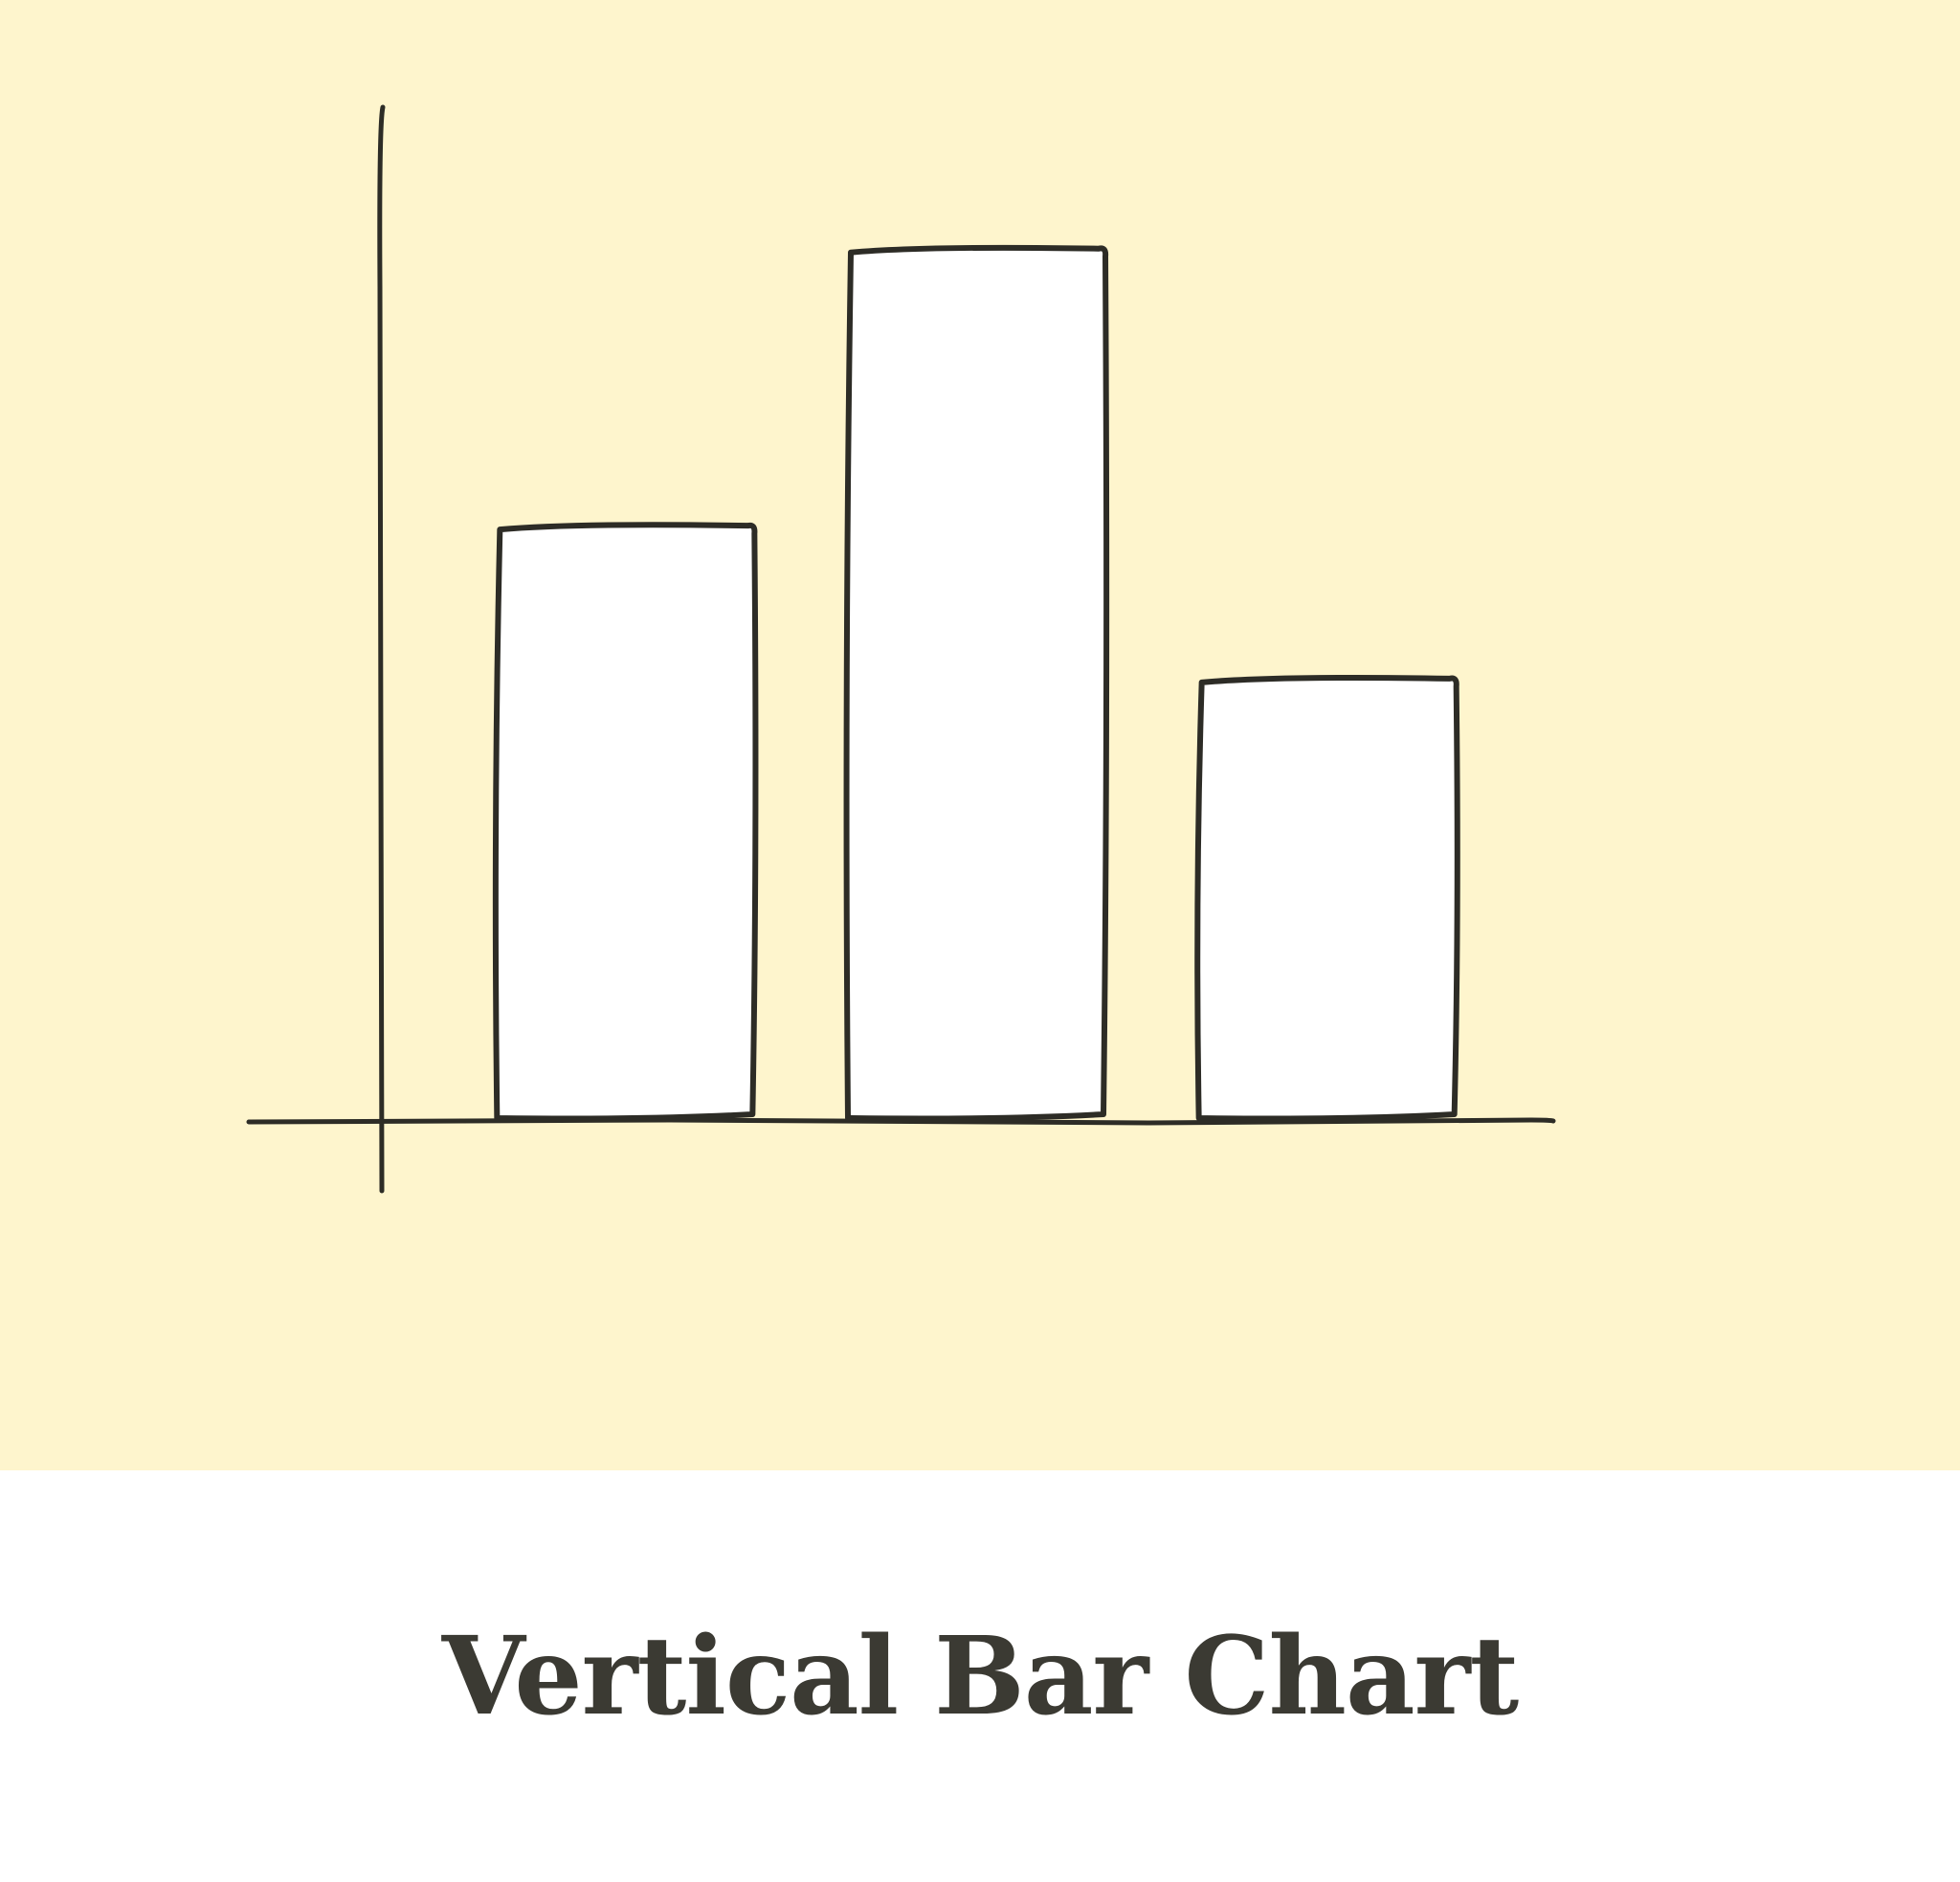  I want to click on y-axis-line, so click(382, 649).